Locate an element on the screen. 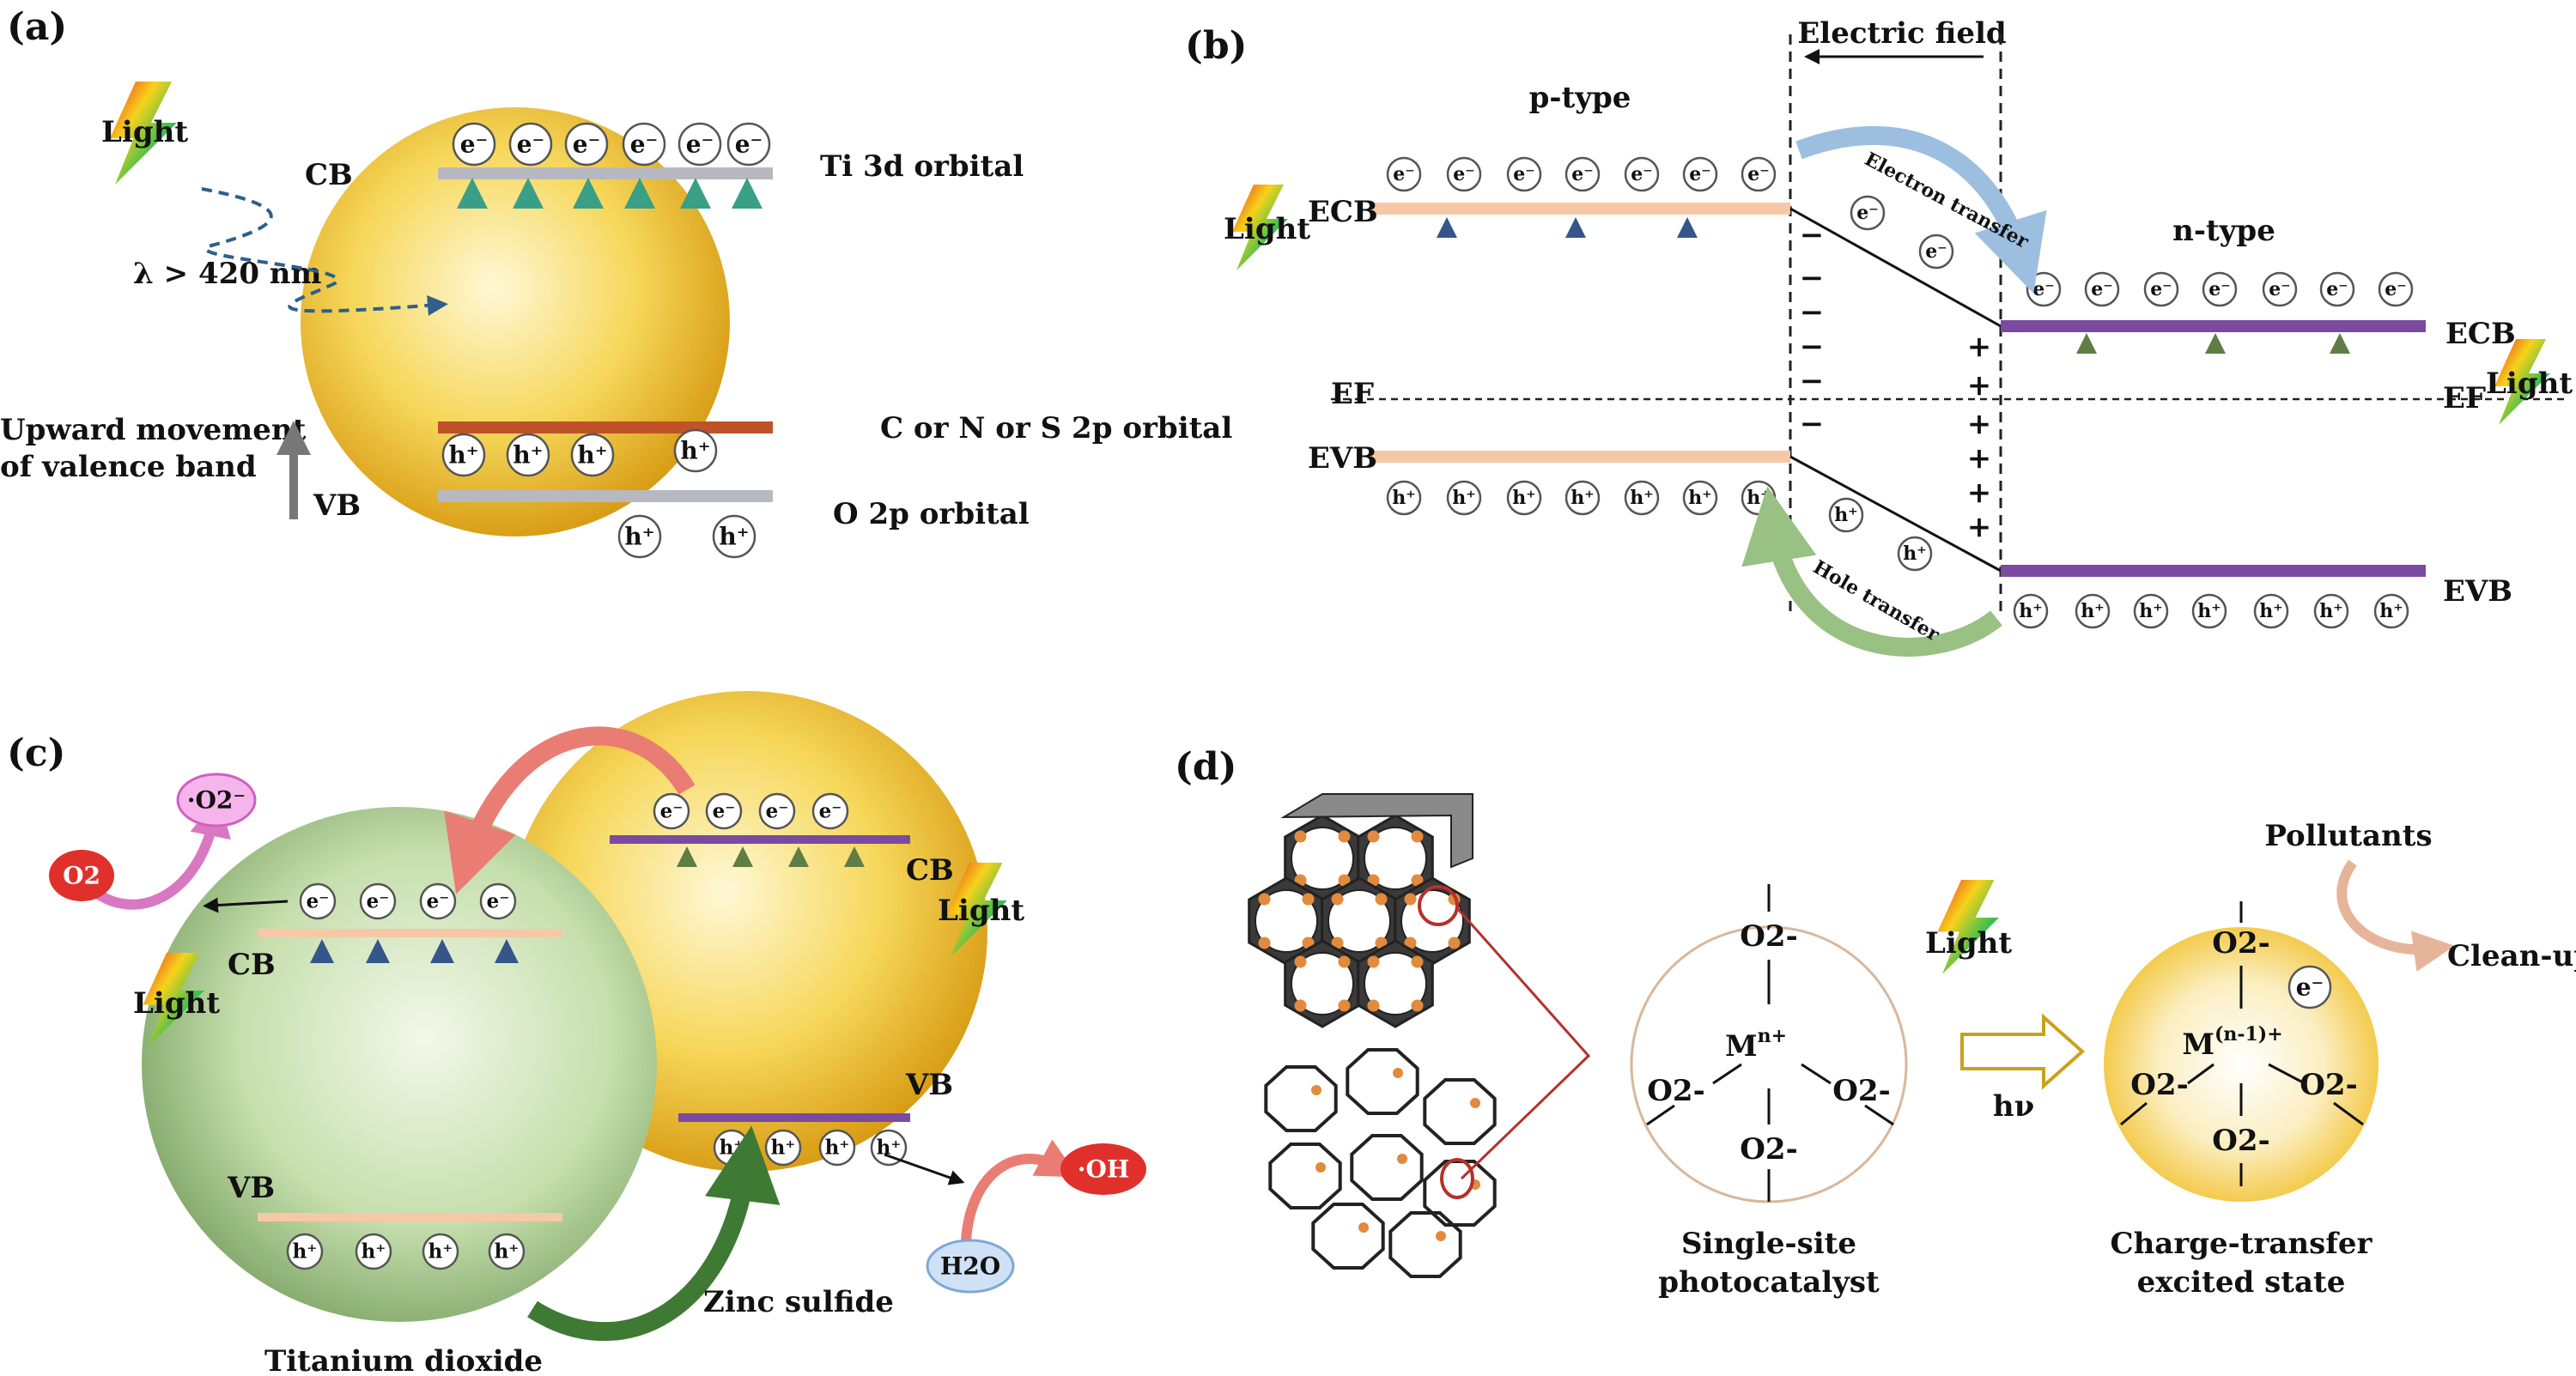 The height and width of the screenshot is (1376, 2576). hole-transfer-arrow is located at coordinates (1872, 571).